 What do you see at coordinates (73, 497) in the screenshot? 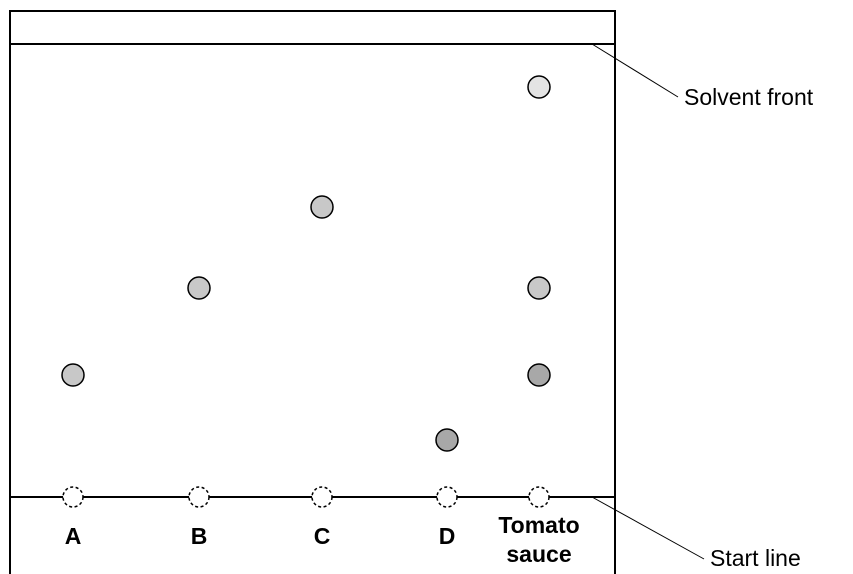
I see `origin-spot-a` at bounding box center [73, 497].